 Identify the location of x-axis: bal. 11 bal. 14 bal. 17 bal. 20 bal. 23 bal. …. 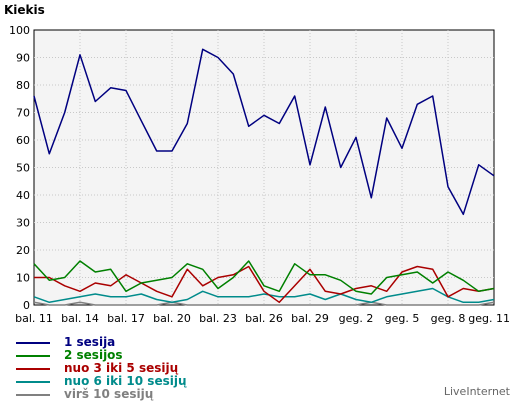
(262, 318).